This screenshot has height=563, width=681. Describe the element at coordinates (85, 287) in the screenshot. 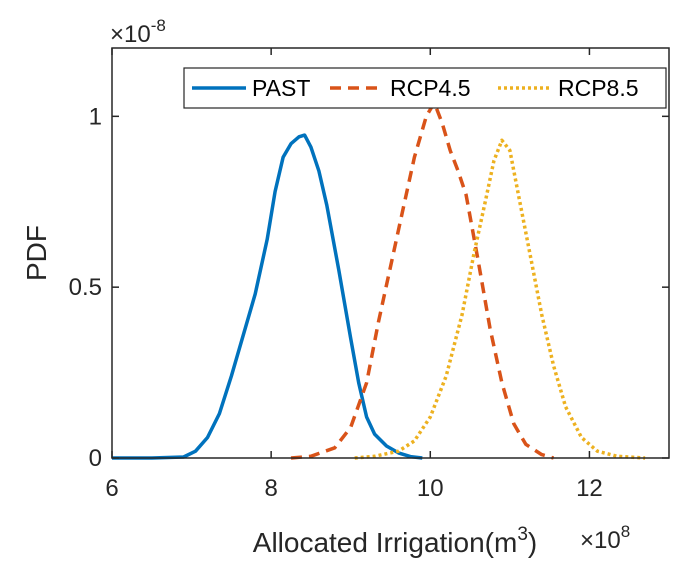

I see `y-tick-label: 0.5` at that location.